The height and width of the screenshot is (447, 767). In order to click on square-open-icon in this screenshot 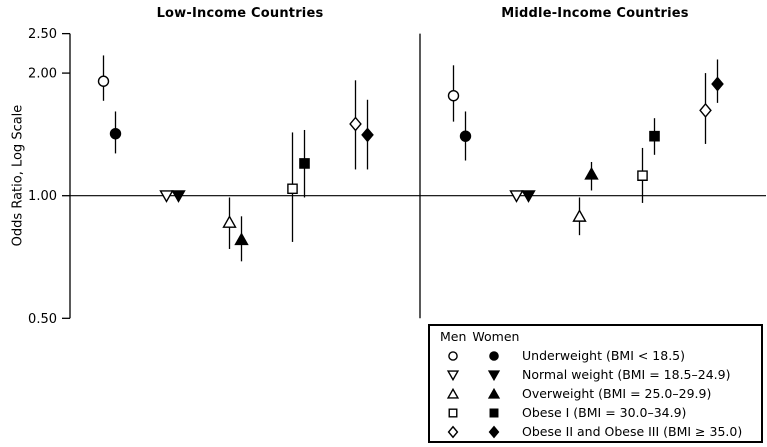, I will do `click(453, 413)`.